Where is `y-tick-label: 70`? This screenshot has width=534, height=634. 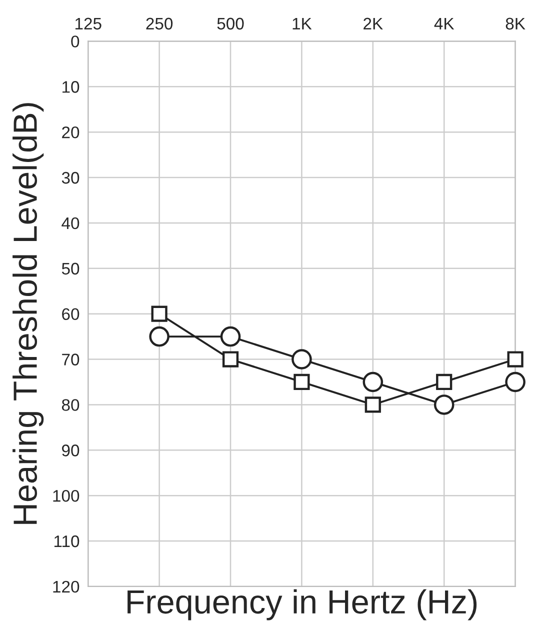
y-tick-label: 70 is located at coordinates (71, 360).